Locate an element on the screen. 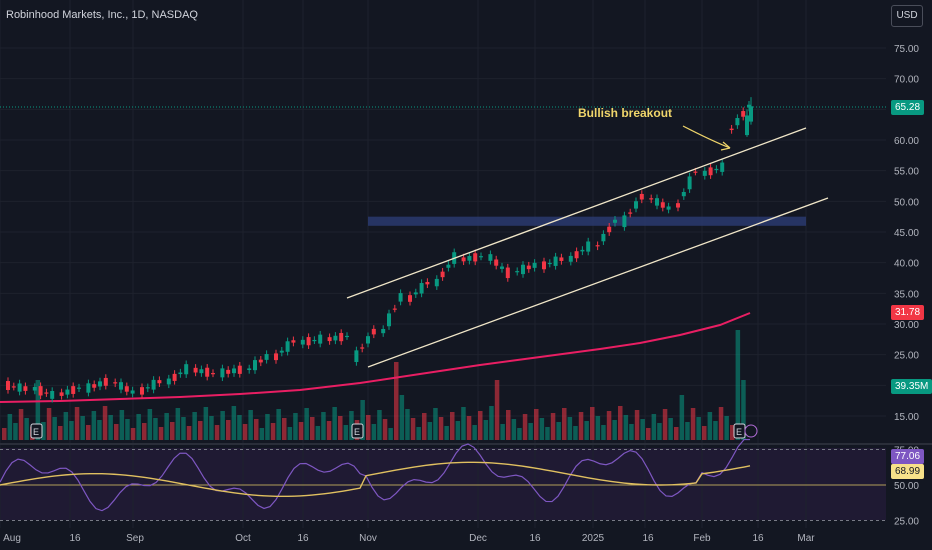 This screenshot has height=550, width=932. last-price-badge: 65.28 is located at coordinates (908, 107).